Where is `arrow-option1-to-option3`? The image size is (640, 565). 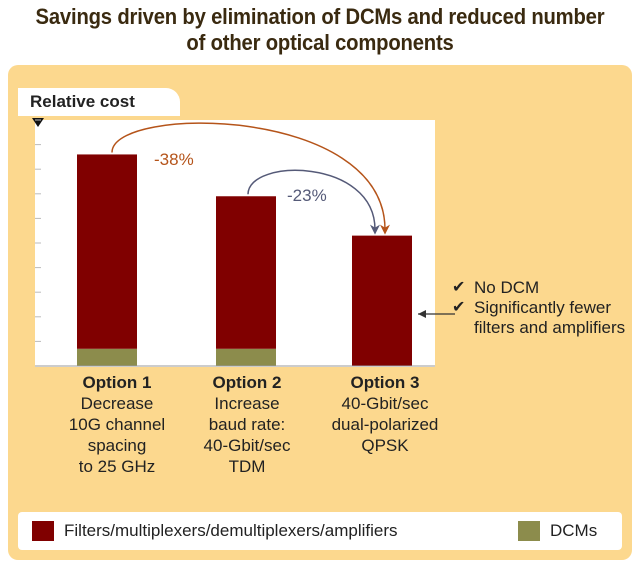 arrow-option1-to-option3 is located at coordinates (250, 178).